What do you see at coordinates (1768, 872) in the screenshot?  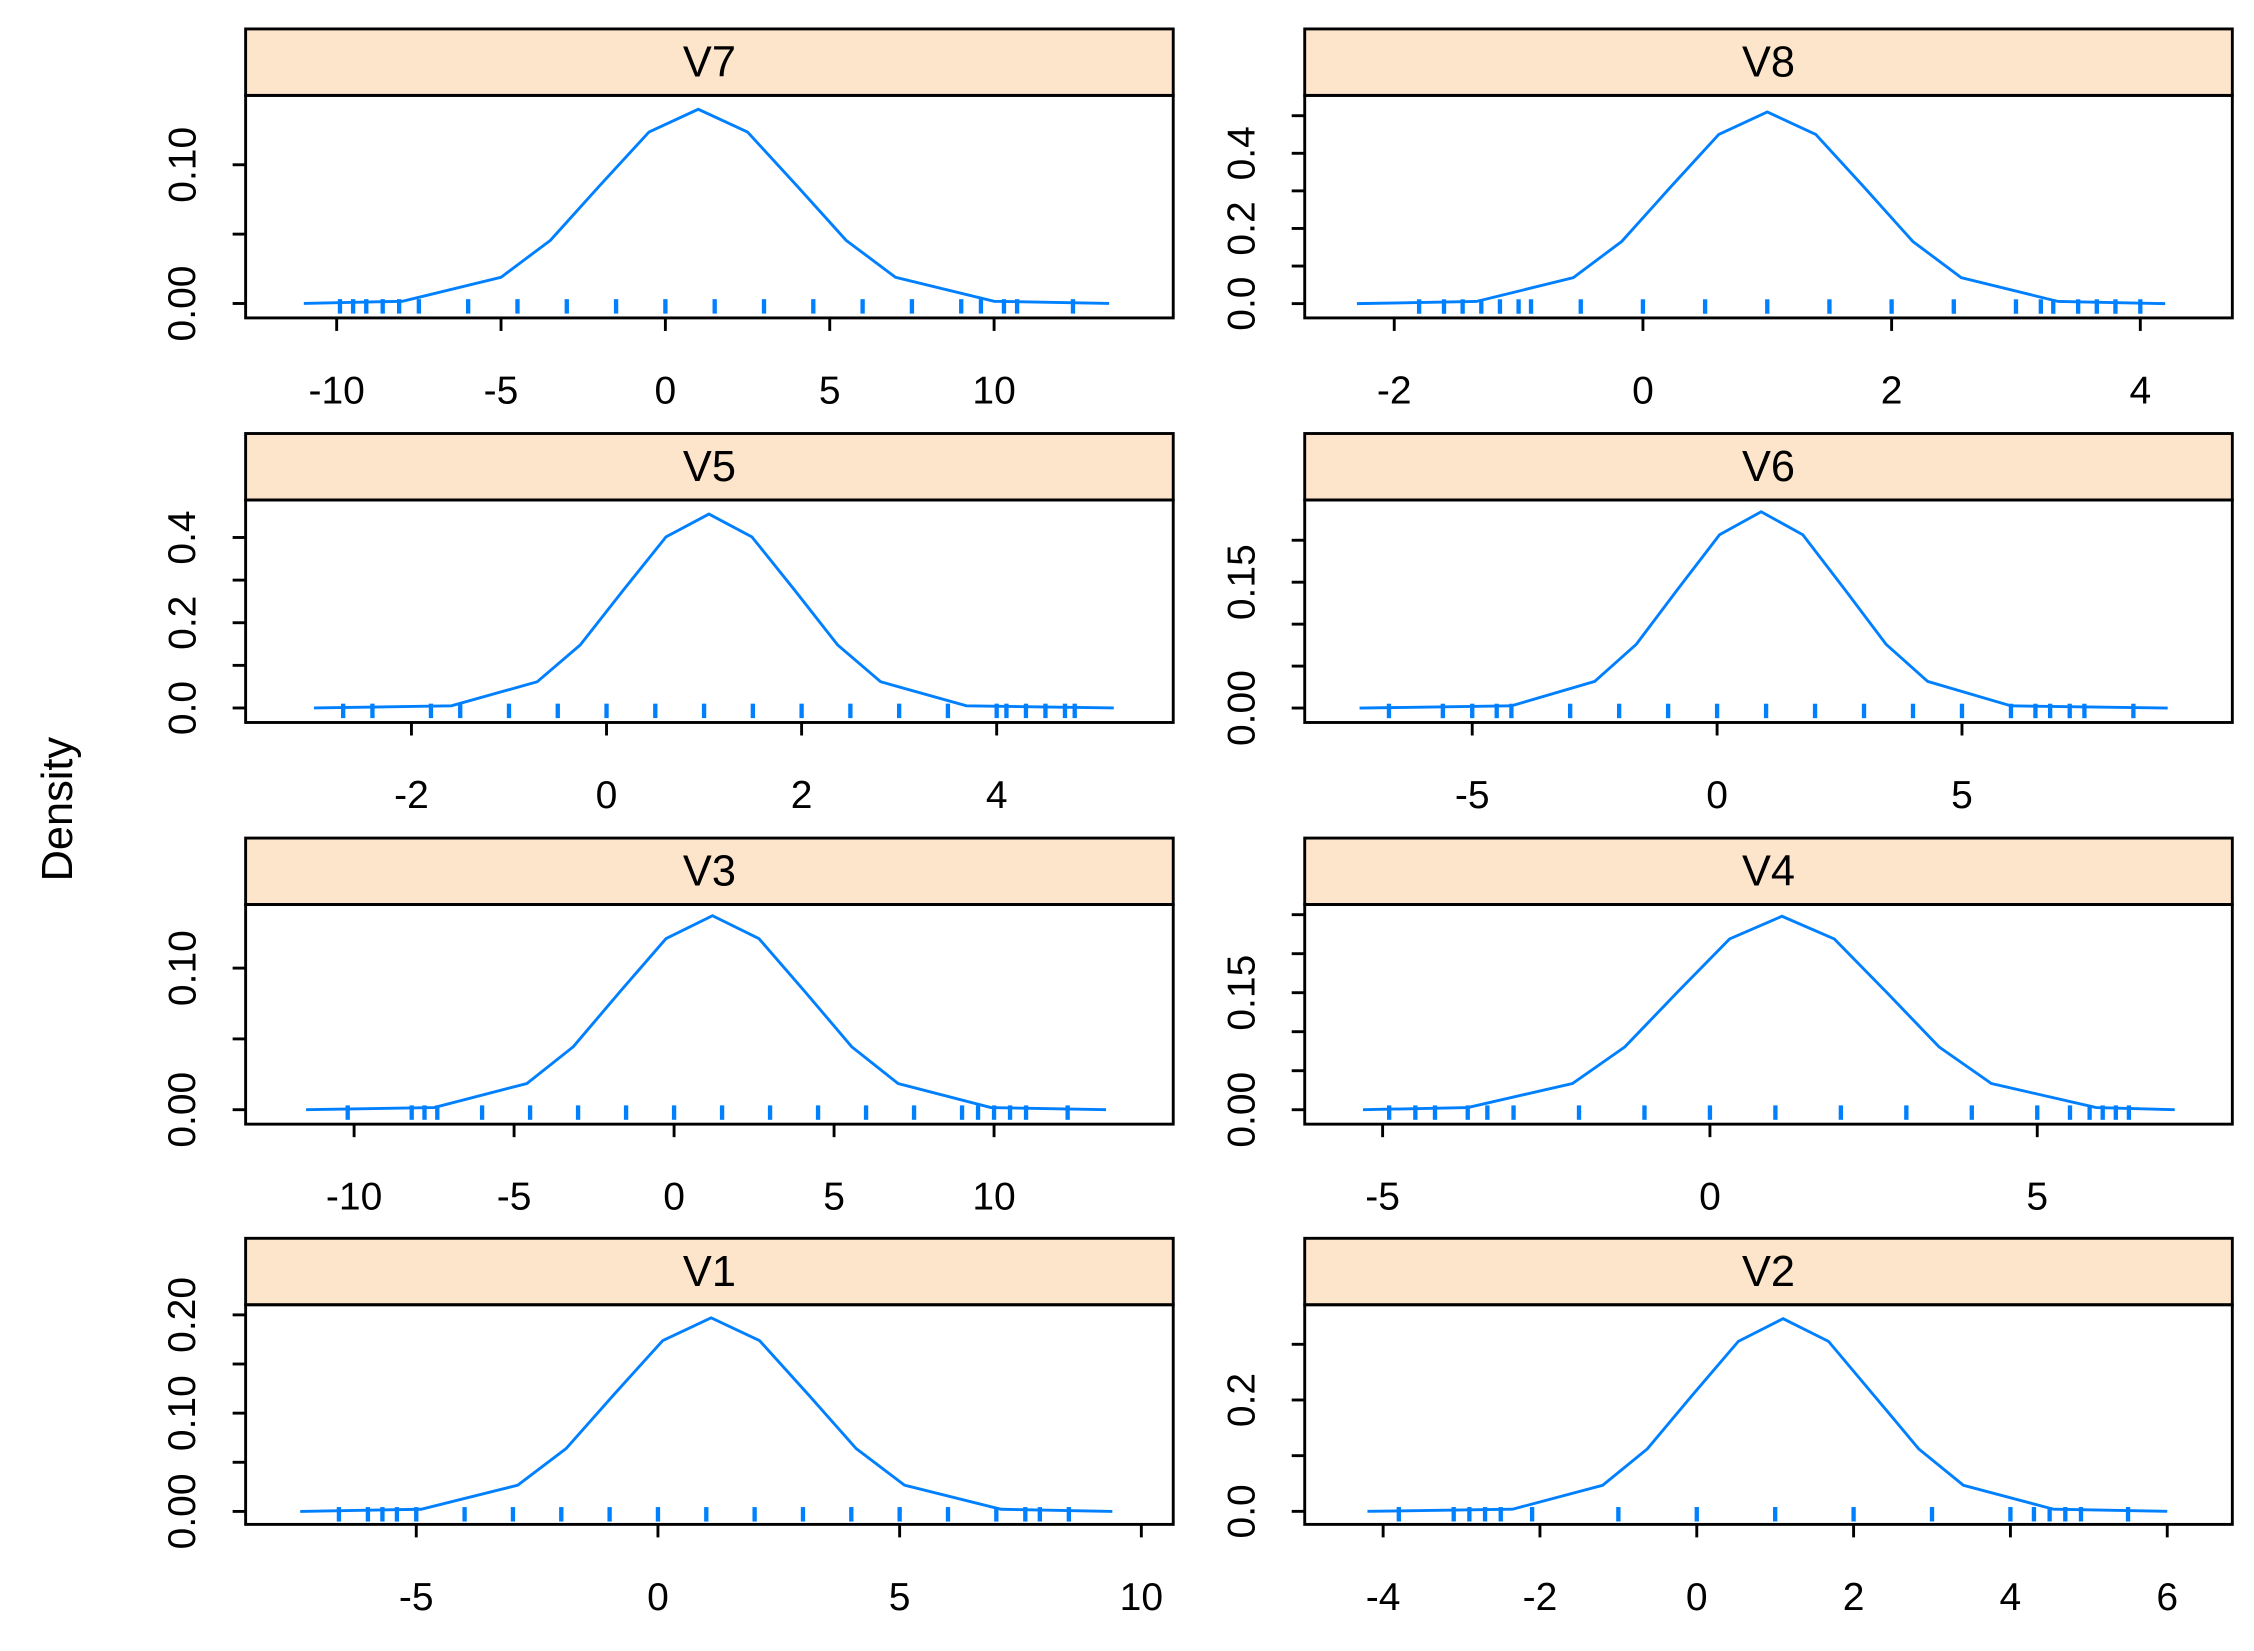 I see `strip-title: V4` at bounding box center [1768, 872].